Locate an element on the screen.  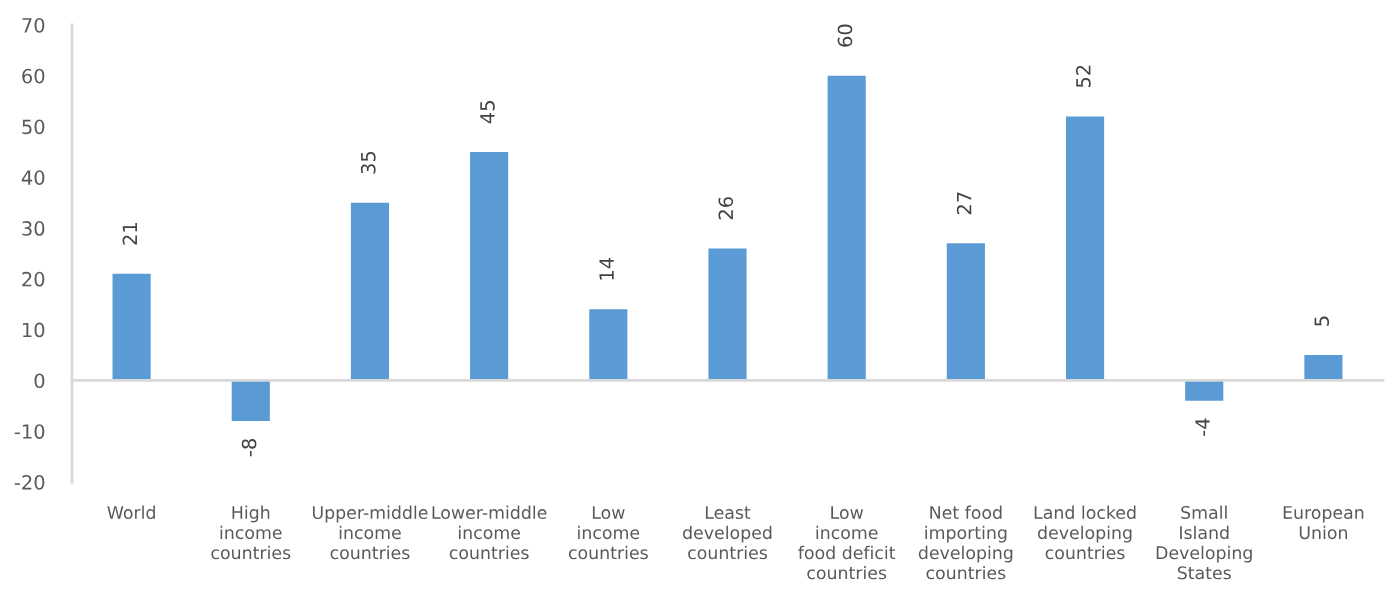
data-label: 60 is located at coordinates (845, 35).